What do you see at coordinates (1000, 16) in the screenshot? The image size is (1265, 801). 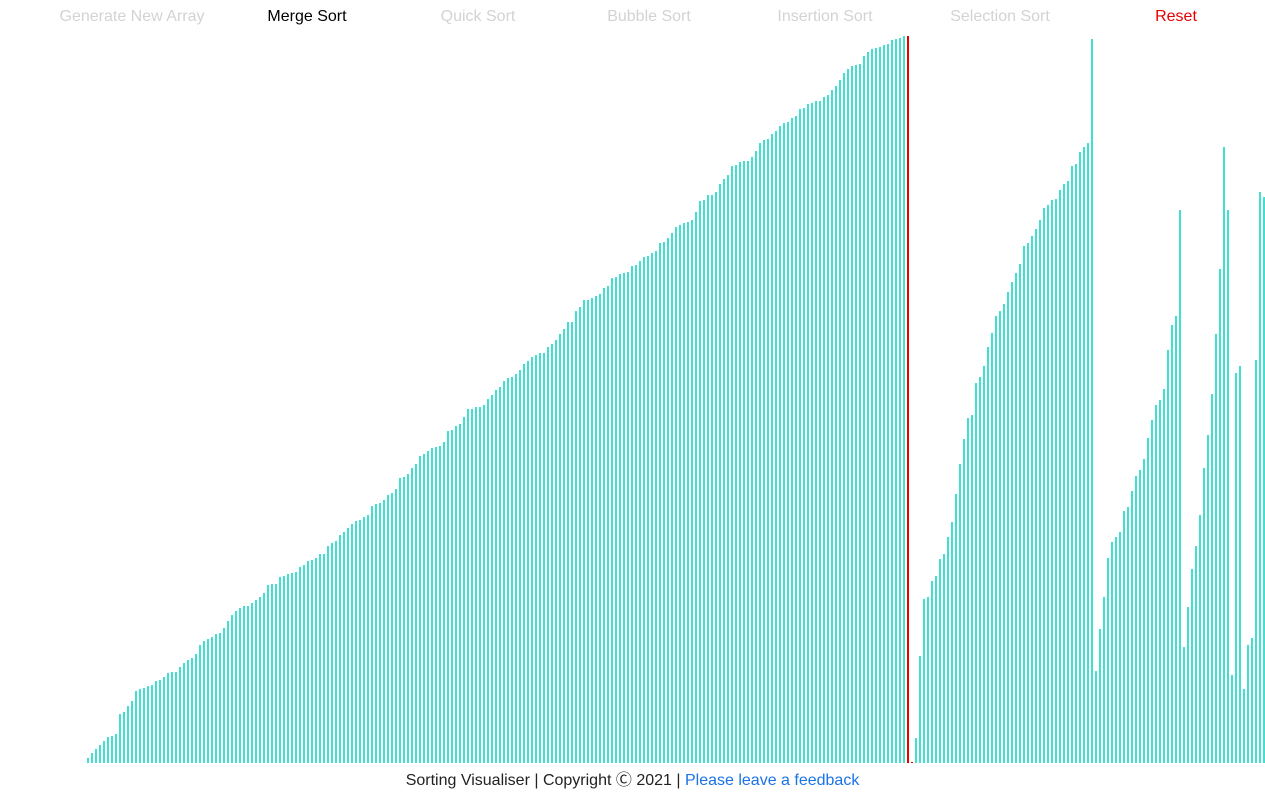 I see `selection-sort-button: Selection Sort` at bounding box center [1000, 16].